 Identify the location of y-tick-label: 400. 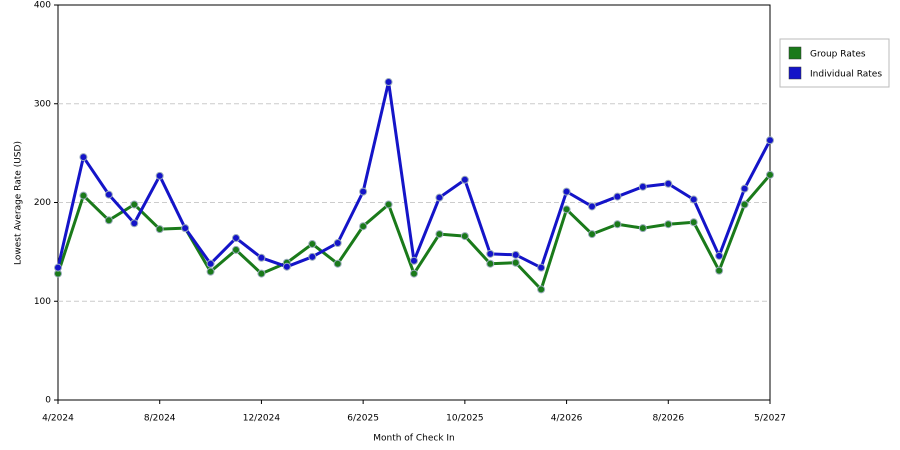
(42, 6).